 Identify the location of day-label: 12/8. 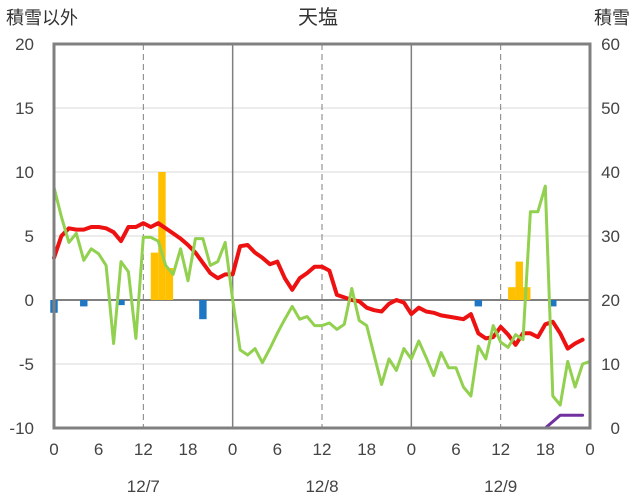
(321, 486).